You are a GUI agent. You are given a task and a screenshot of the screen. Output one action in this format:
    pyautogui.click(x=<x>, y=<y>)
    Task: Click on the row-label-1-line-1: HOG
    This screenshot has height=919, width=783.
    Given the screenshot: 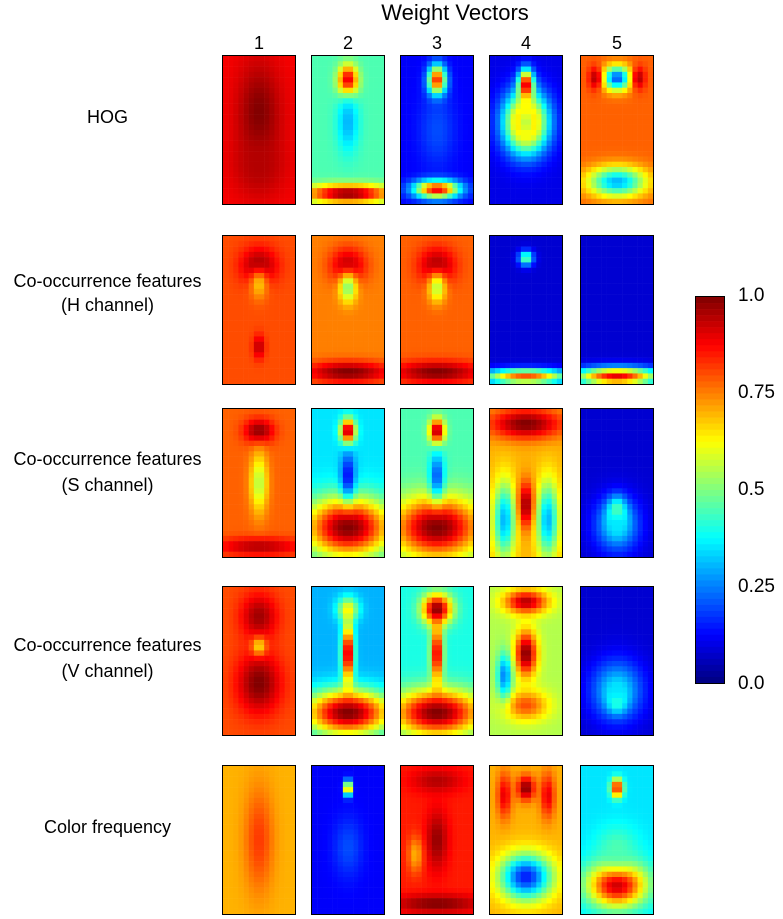 What is the action you would take?
    pyautogui.click(x=107, y=117)
    